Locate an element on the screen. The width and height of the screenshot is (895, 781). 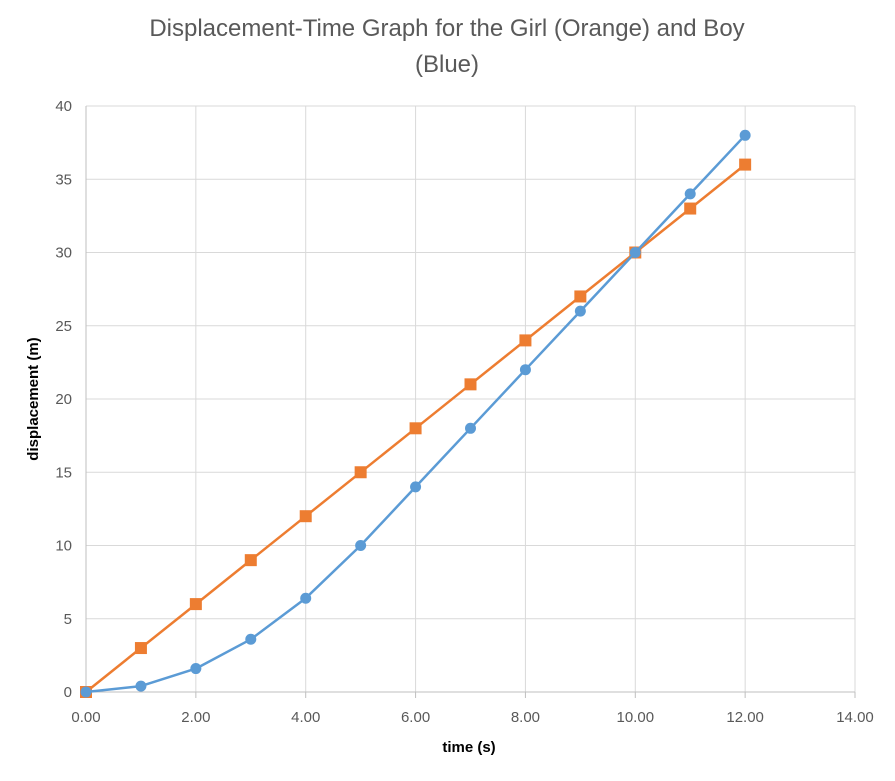
x-tick-label: 4.00 is located at coordinates (305, 717).